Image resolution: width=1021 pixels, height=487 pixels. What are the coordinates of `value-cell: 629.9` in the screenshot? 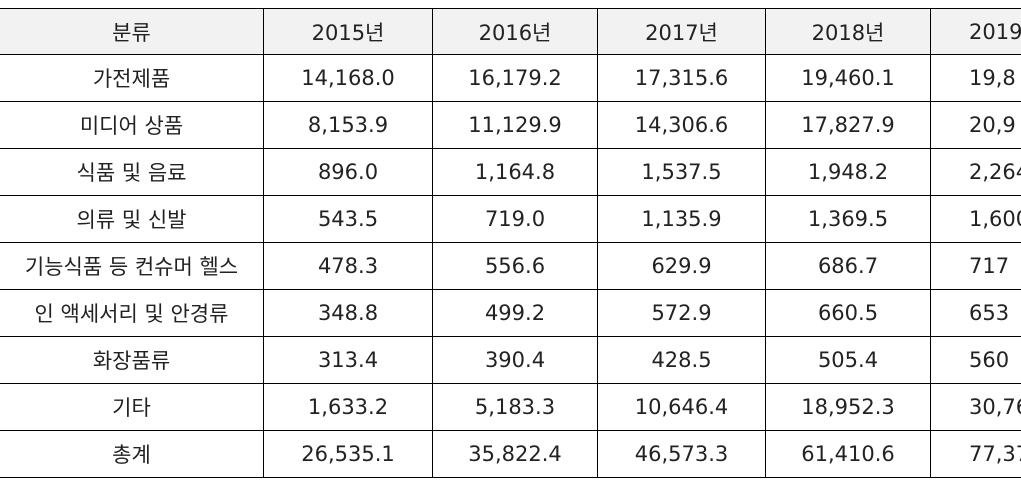 It's located at (681, 266).